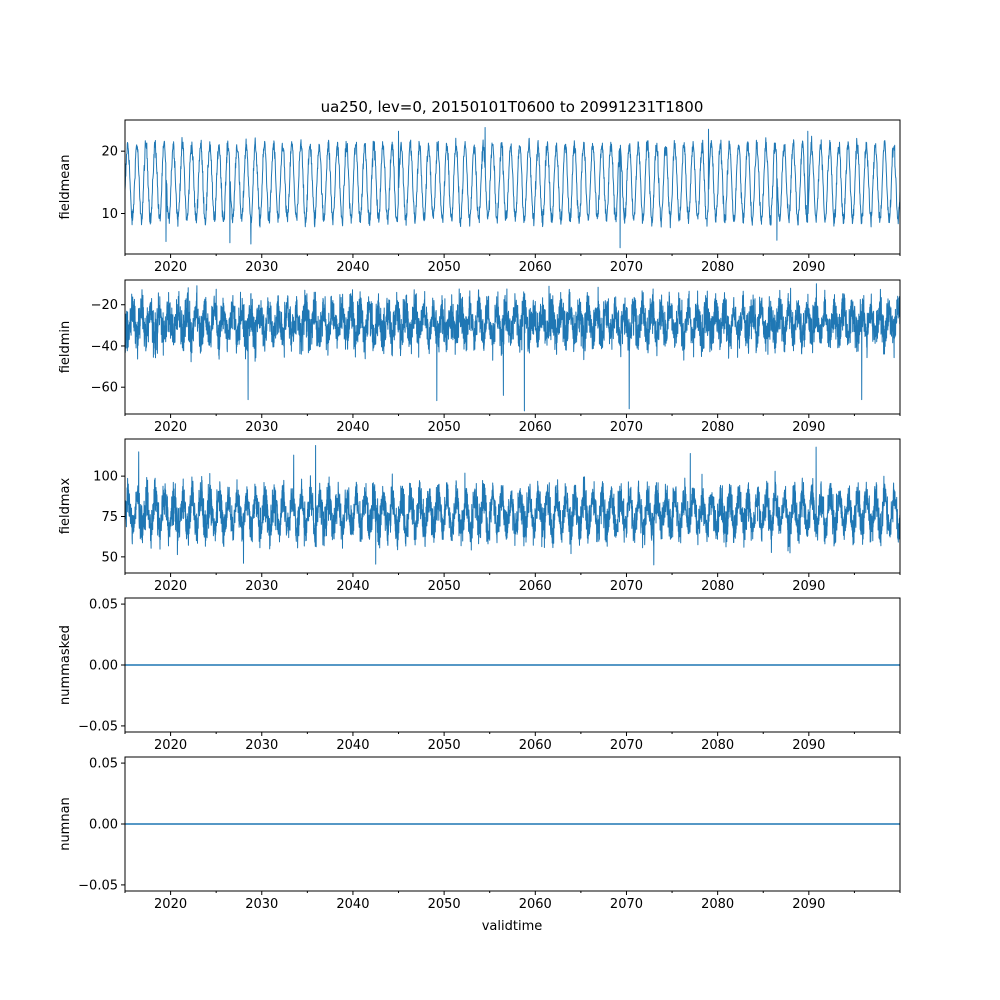  I want to click on y-axis-label: fieldmax, so click(65, 506).